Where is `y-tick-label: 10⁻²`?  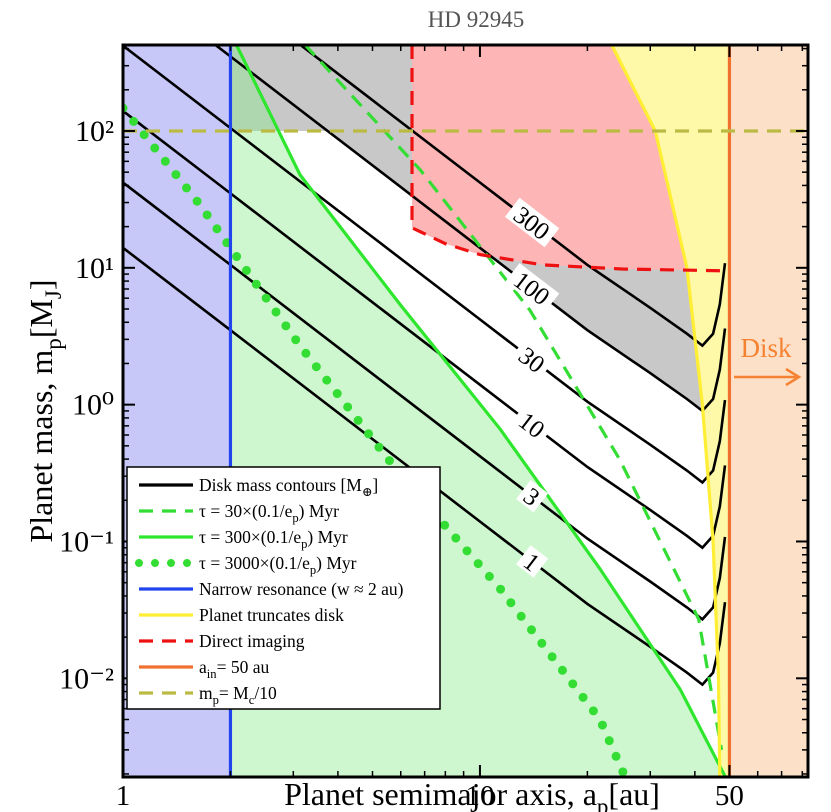 y-tick-label: 10⁻² is located at coordinates (86, 678).